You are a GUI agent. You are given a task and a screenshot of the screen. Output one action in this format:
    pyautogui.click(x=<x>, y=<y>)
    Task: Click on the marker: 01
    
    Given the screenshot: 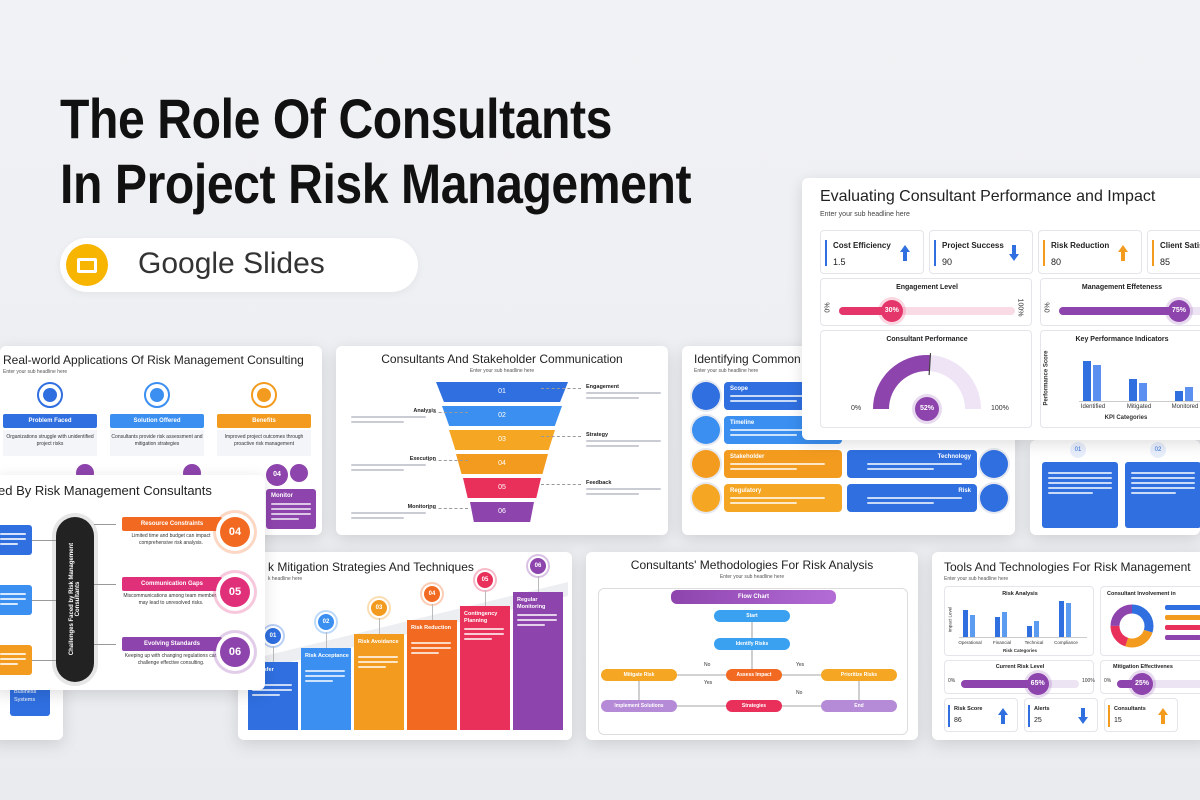 What is the action you would take?
    pyautogui.click(x=1078, y=450)
    